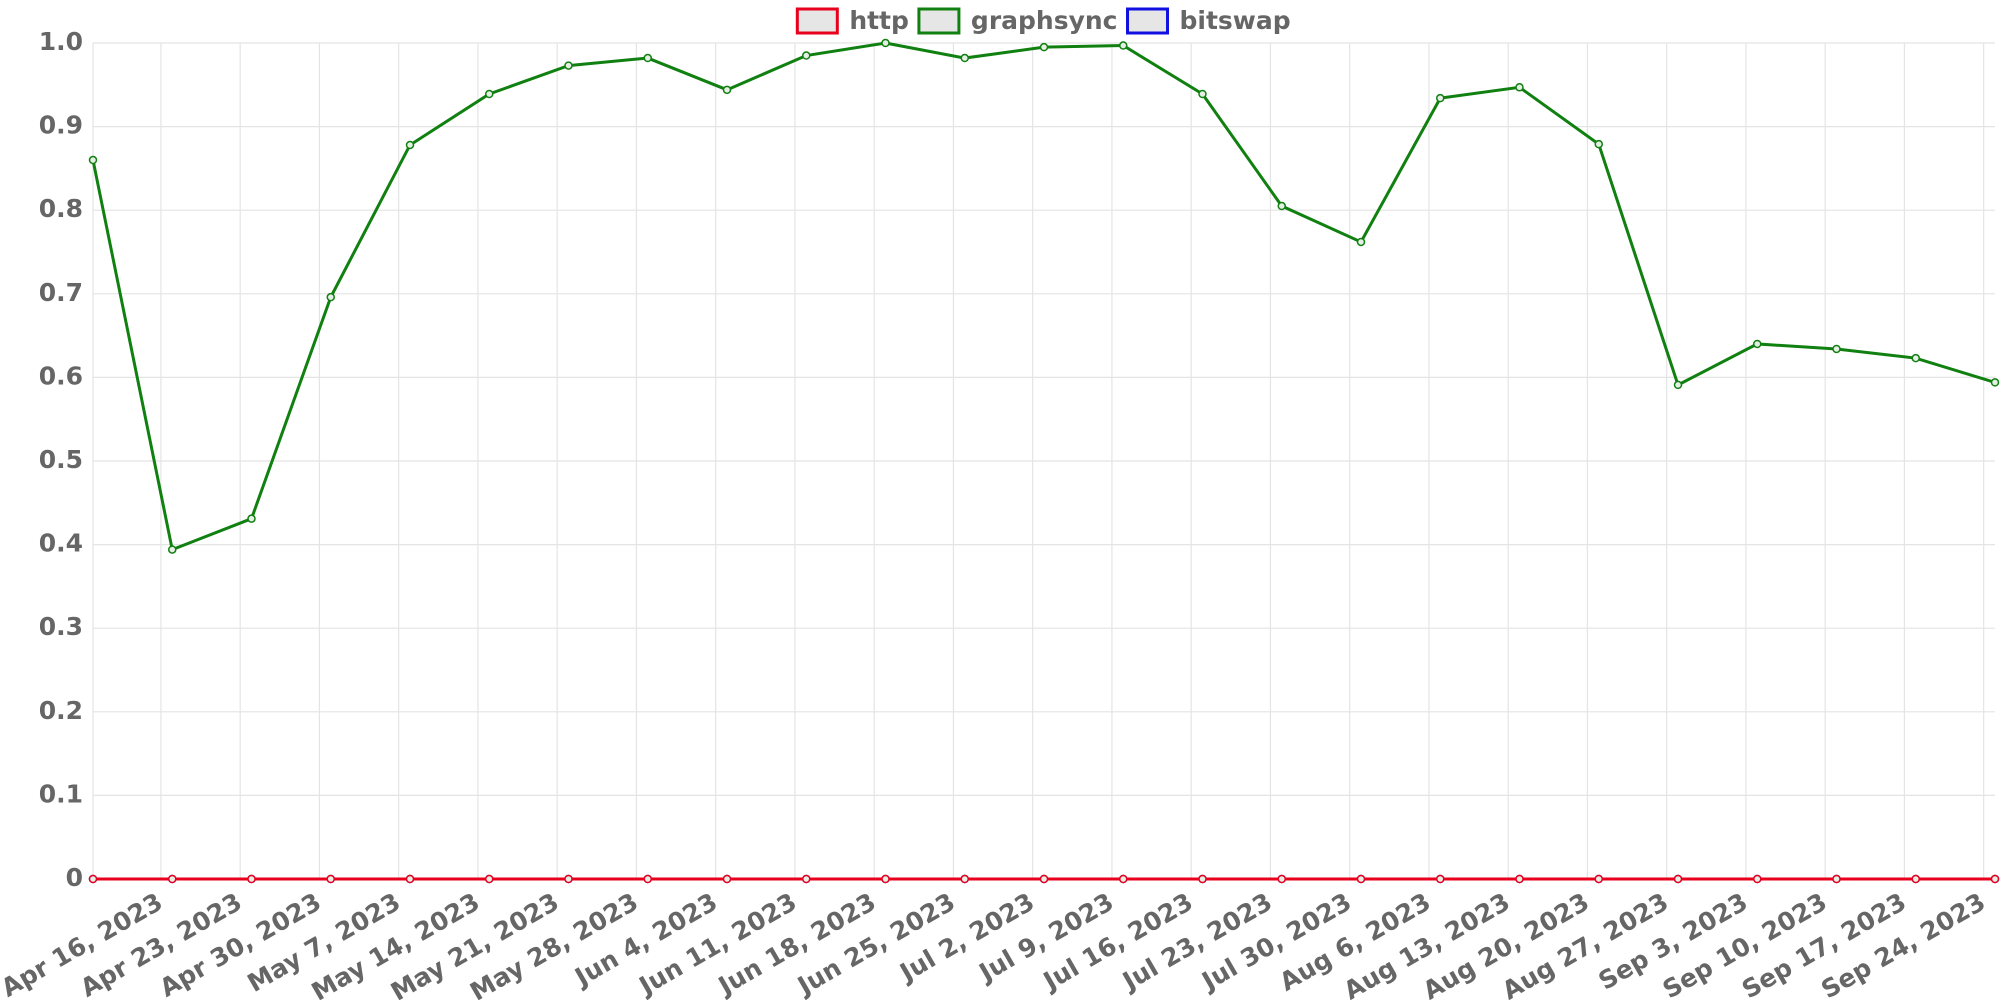  I want to click on y-tick-label: 0.1, so click(61, 793).